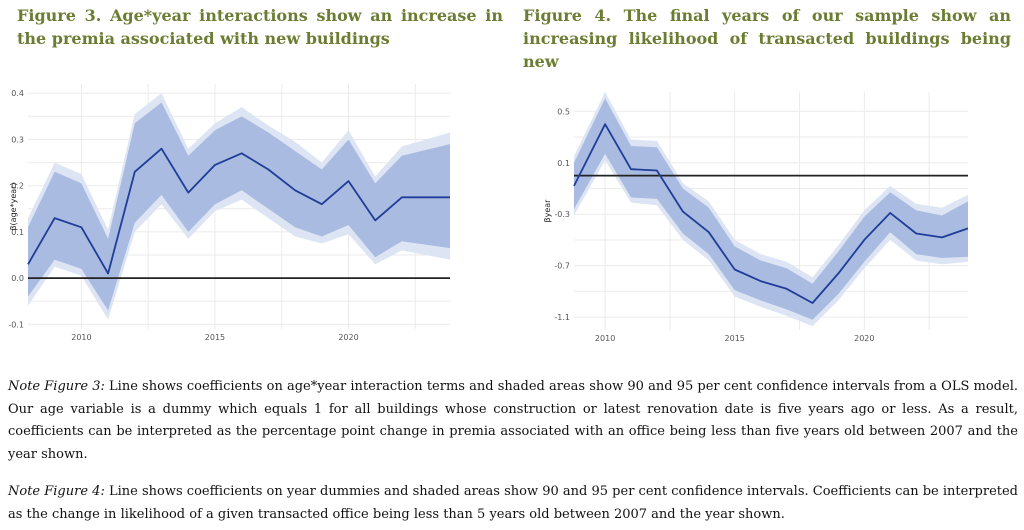  I want to click on y-axis-label: βyear, so click(547, 211).